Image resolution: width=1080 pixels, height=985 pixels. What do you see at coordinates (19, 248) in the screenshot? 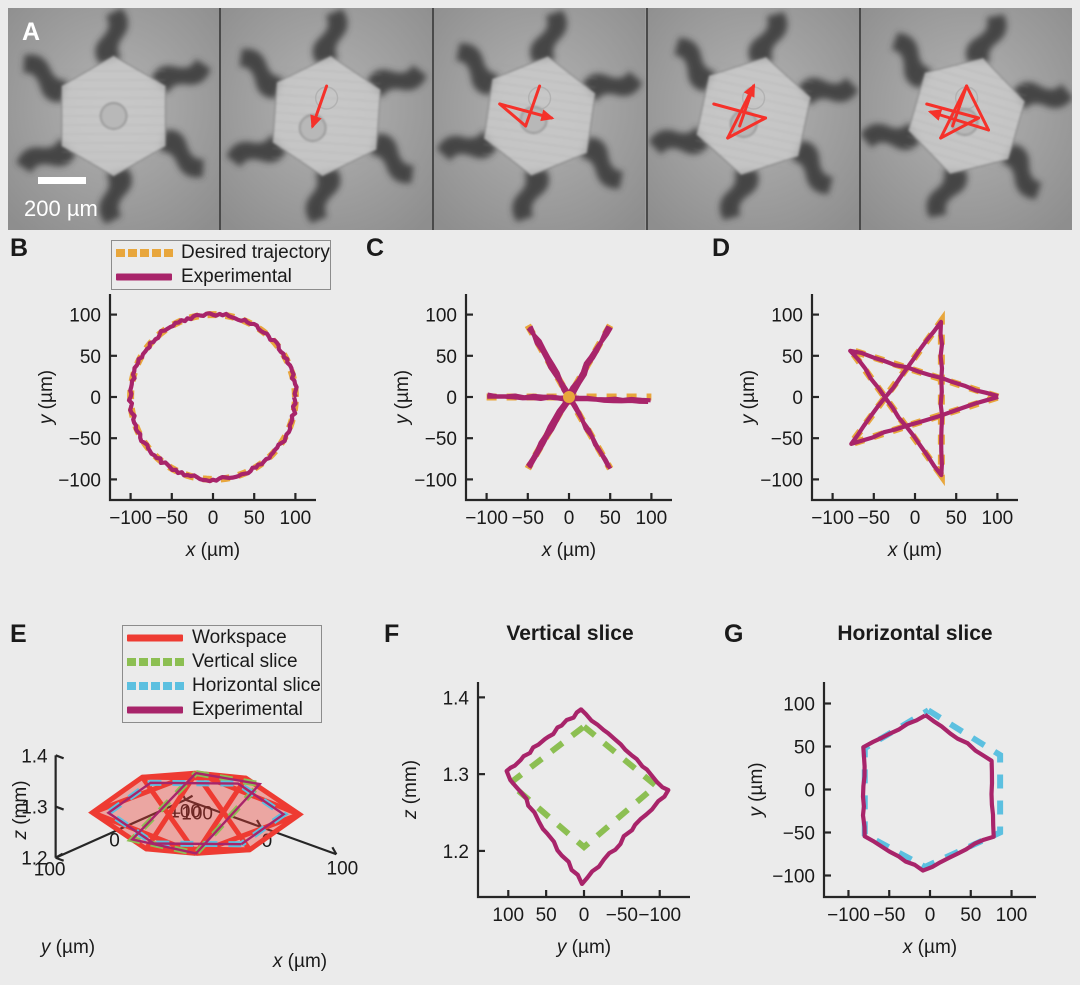
I see `panel-b-letter: B` at bounding box center [19, 248].